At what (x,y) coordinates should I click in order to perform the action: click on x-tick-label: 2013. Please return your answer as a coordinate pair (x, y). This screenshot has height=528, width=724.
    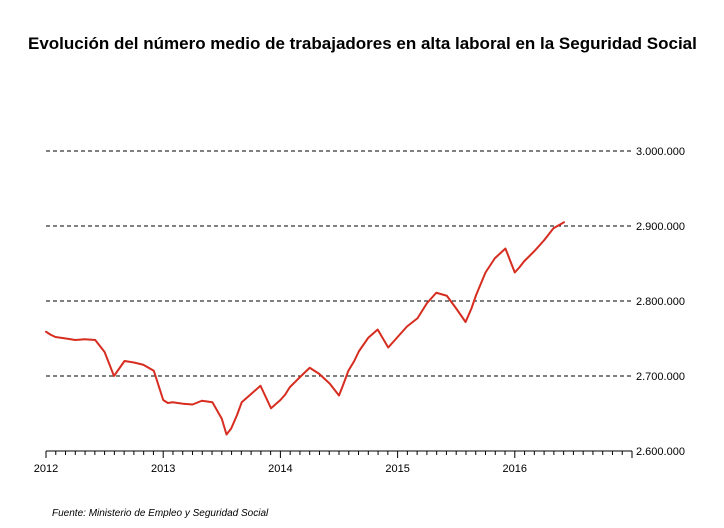
    Looking at the image, I should click on (163, 469).